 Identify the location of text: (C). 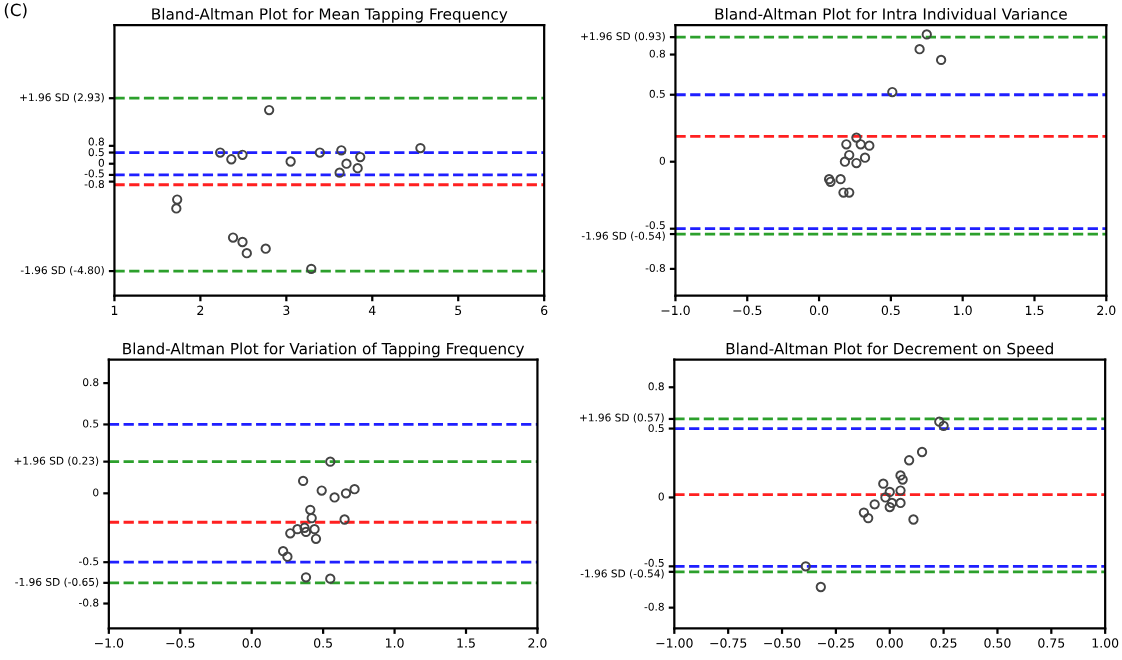
(15, 11).